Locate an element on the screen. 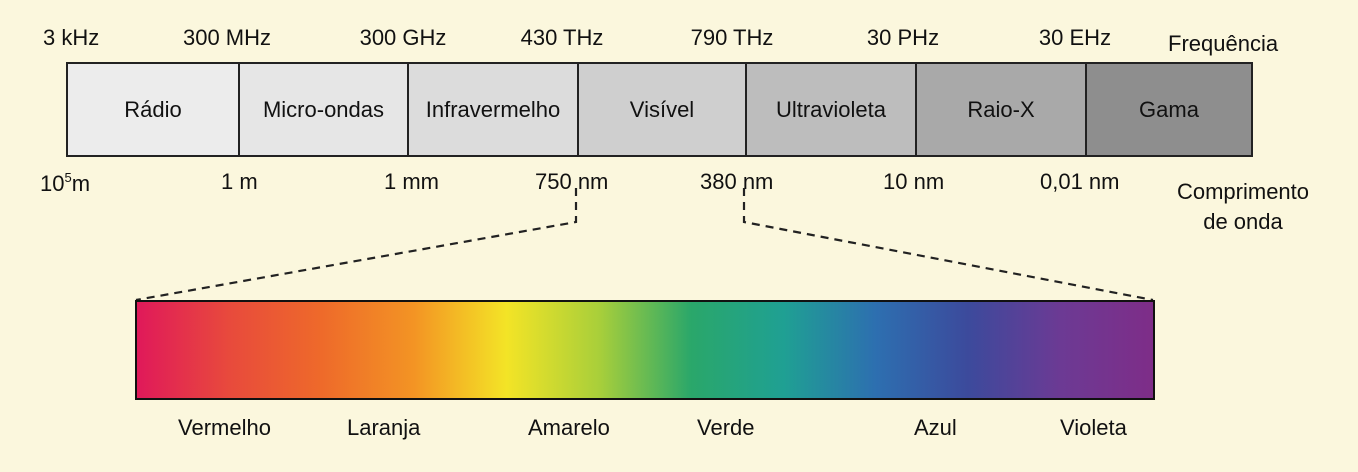  band-microwave: Micro-ondas is located at coordinates (322, 109).